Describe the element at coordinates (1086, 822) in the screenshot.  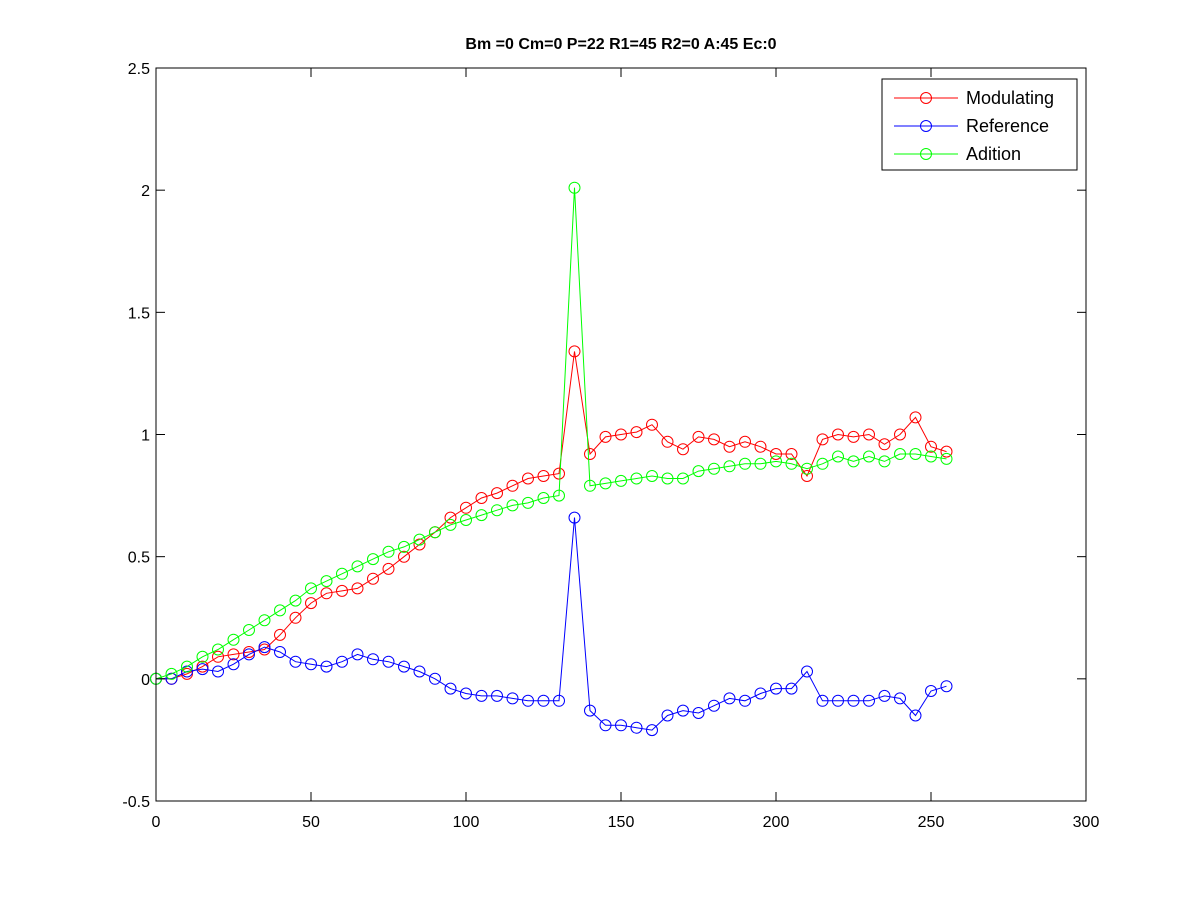
I see `x-tick-label: 300` at that location.